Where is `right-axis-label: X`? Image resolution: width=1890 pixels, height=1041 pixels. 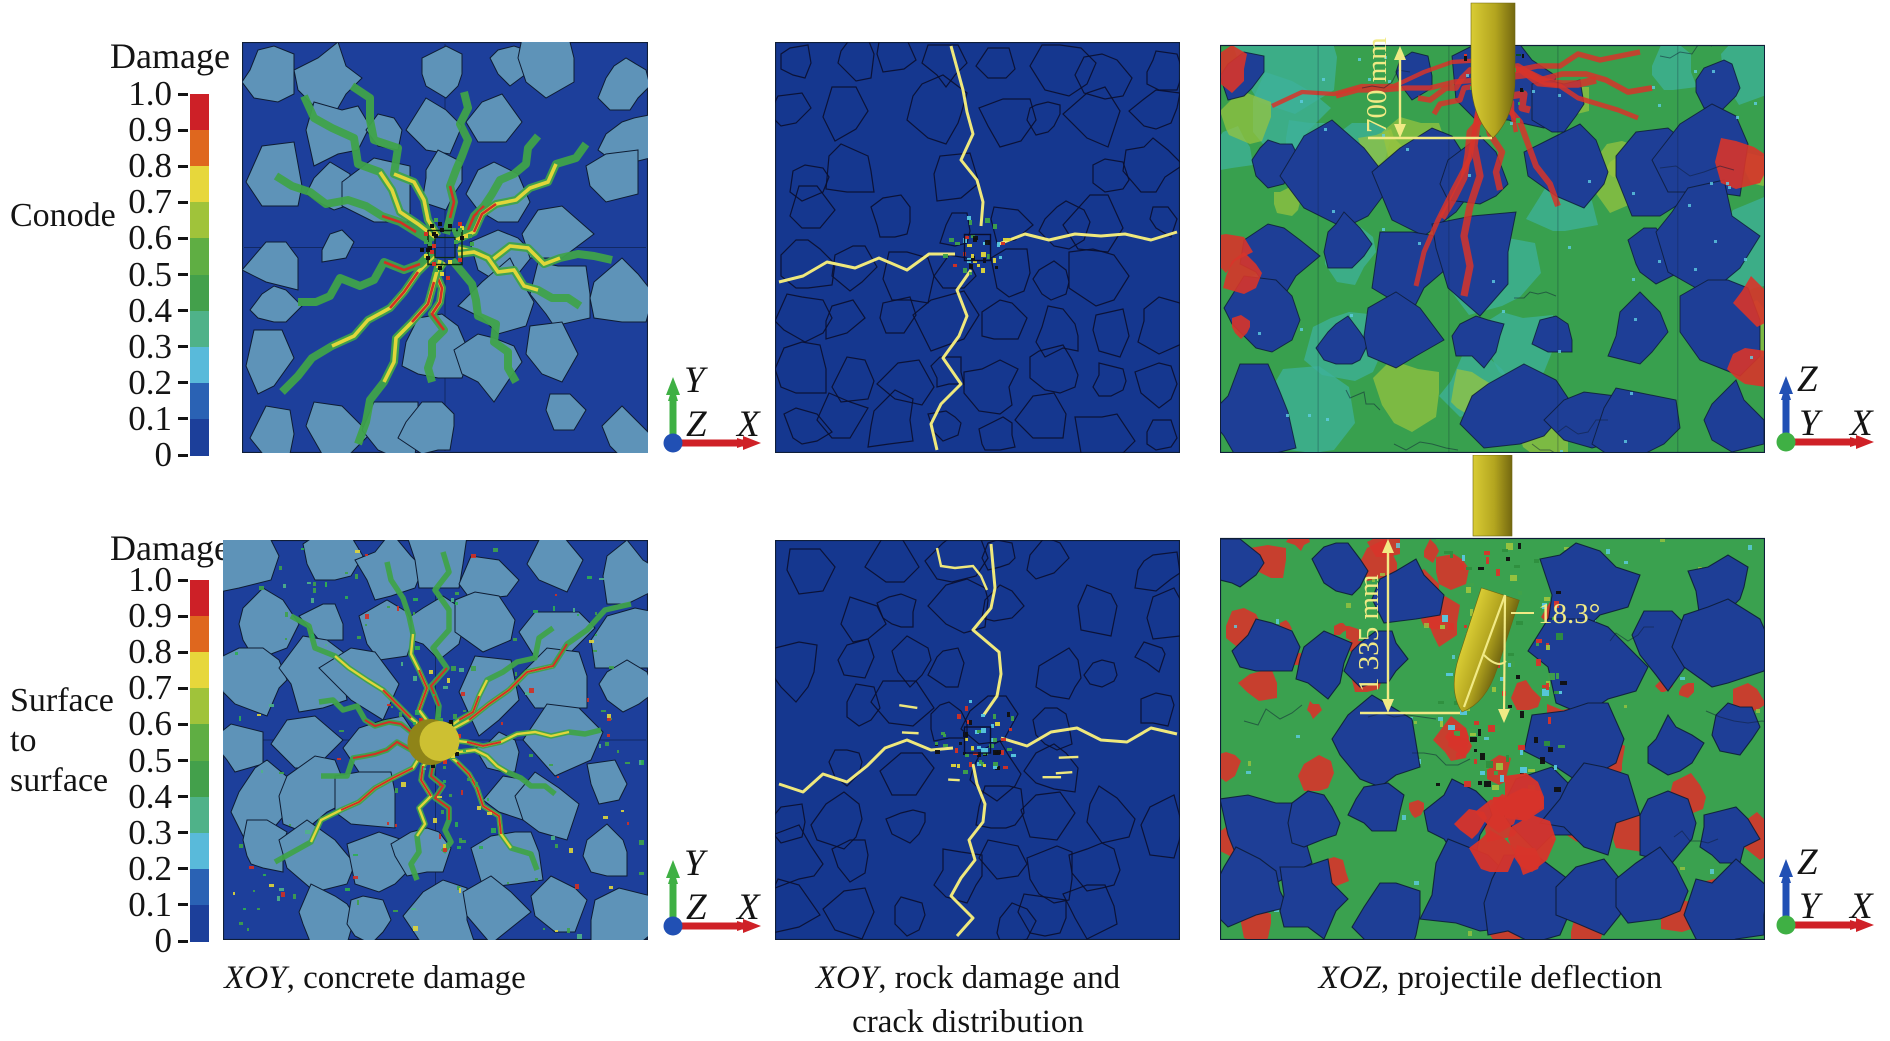
right-axis-label: X is located at coordinates (1861, 906).